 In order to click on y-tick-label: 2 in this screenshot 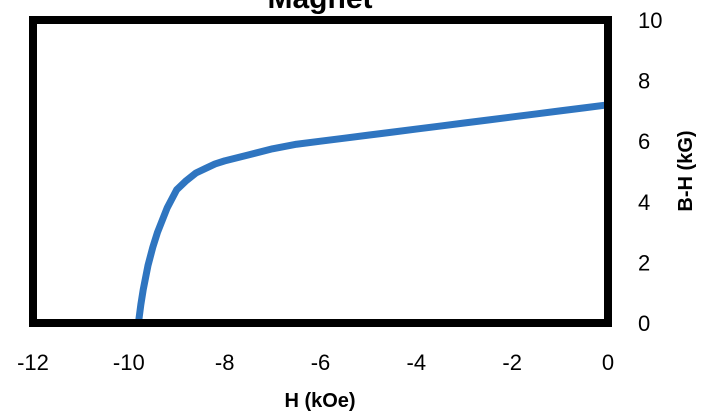, I will do `click(644, 262)`.